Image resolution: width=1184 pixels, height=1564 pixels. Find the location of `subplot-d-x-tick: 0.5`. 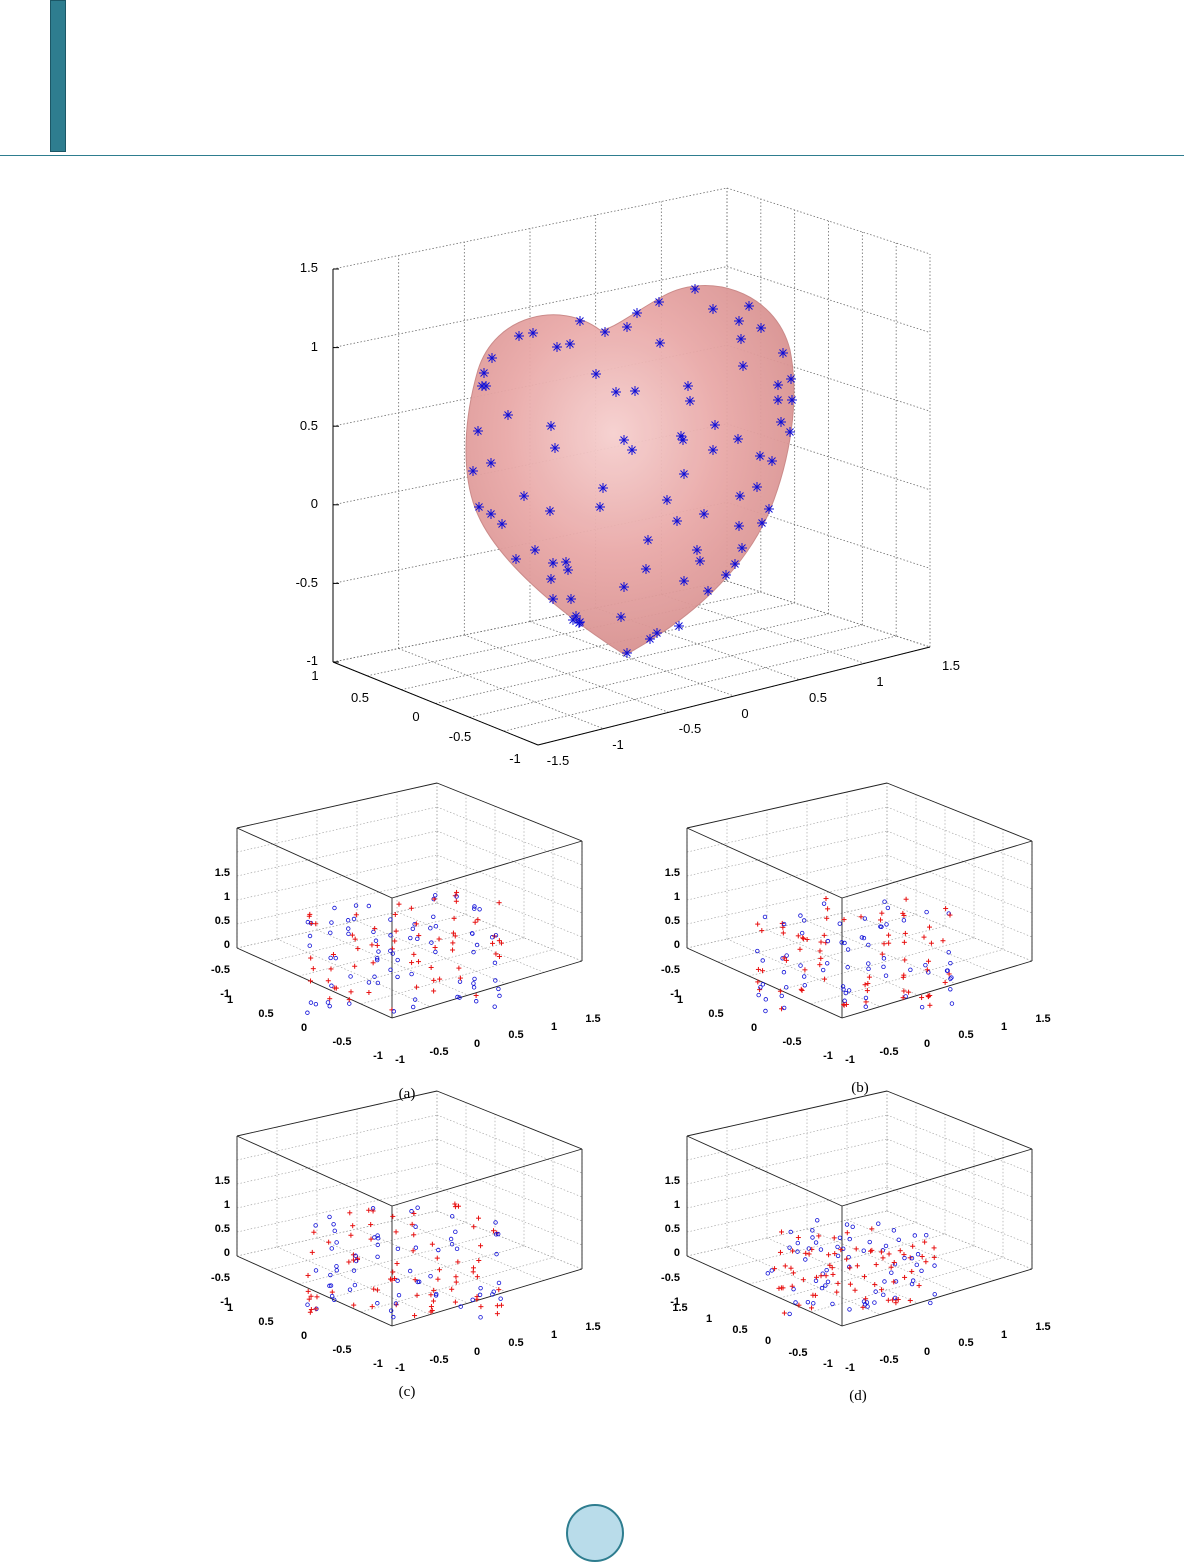

subplot-d-x-tick: 0.5 is located at coordinates (965, 1343).